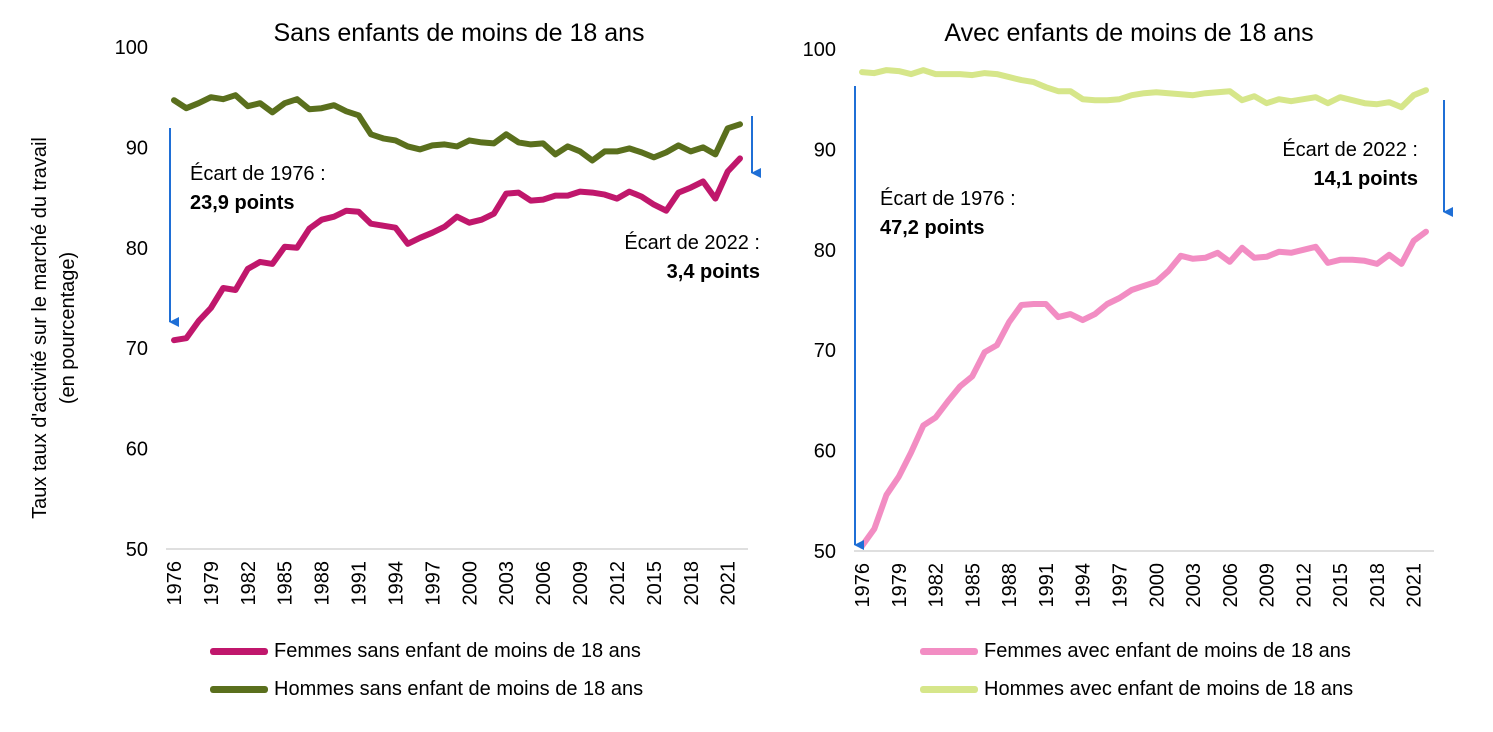 Image resolution: width=1493 pixels, height=732 pixels. Describe the element at coordinates (973, 585) in the screenshot. I see `chart-right-x-tick-label: 1985` at that location.